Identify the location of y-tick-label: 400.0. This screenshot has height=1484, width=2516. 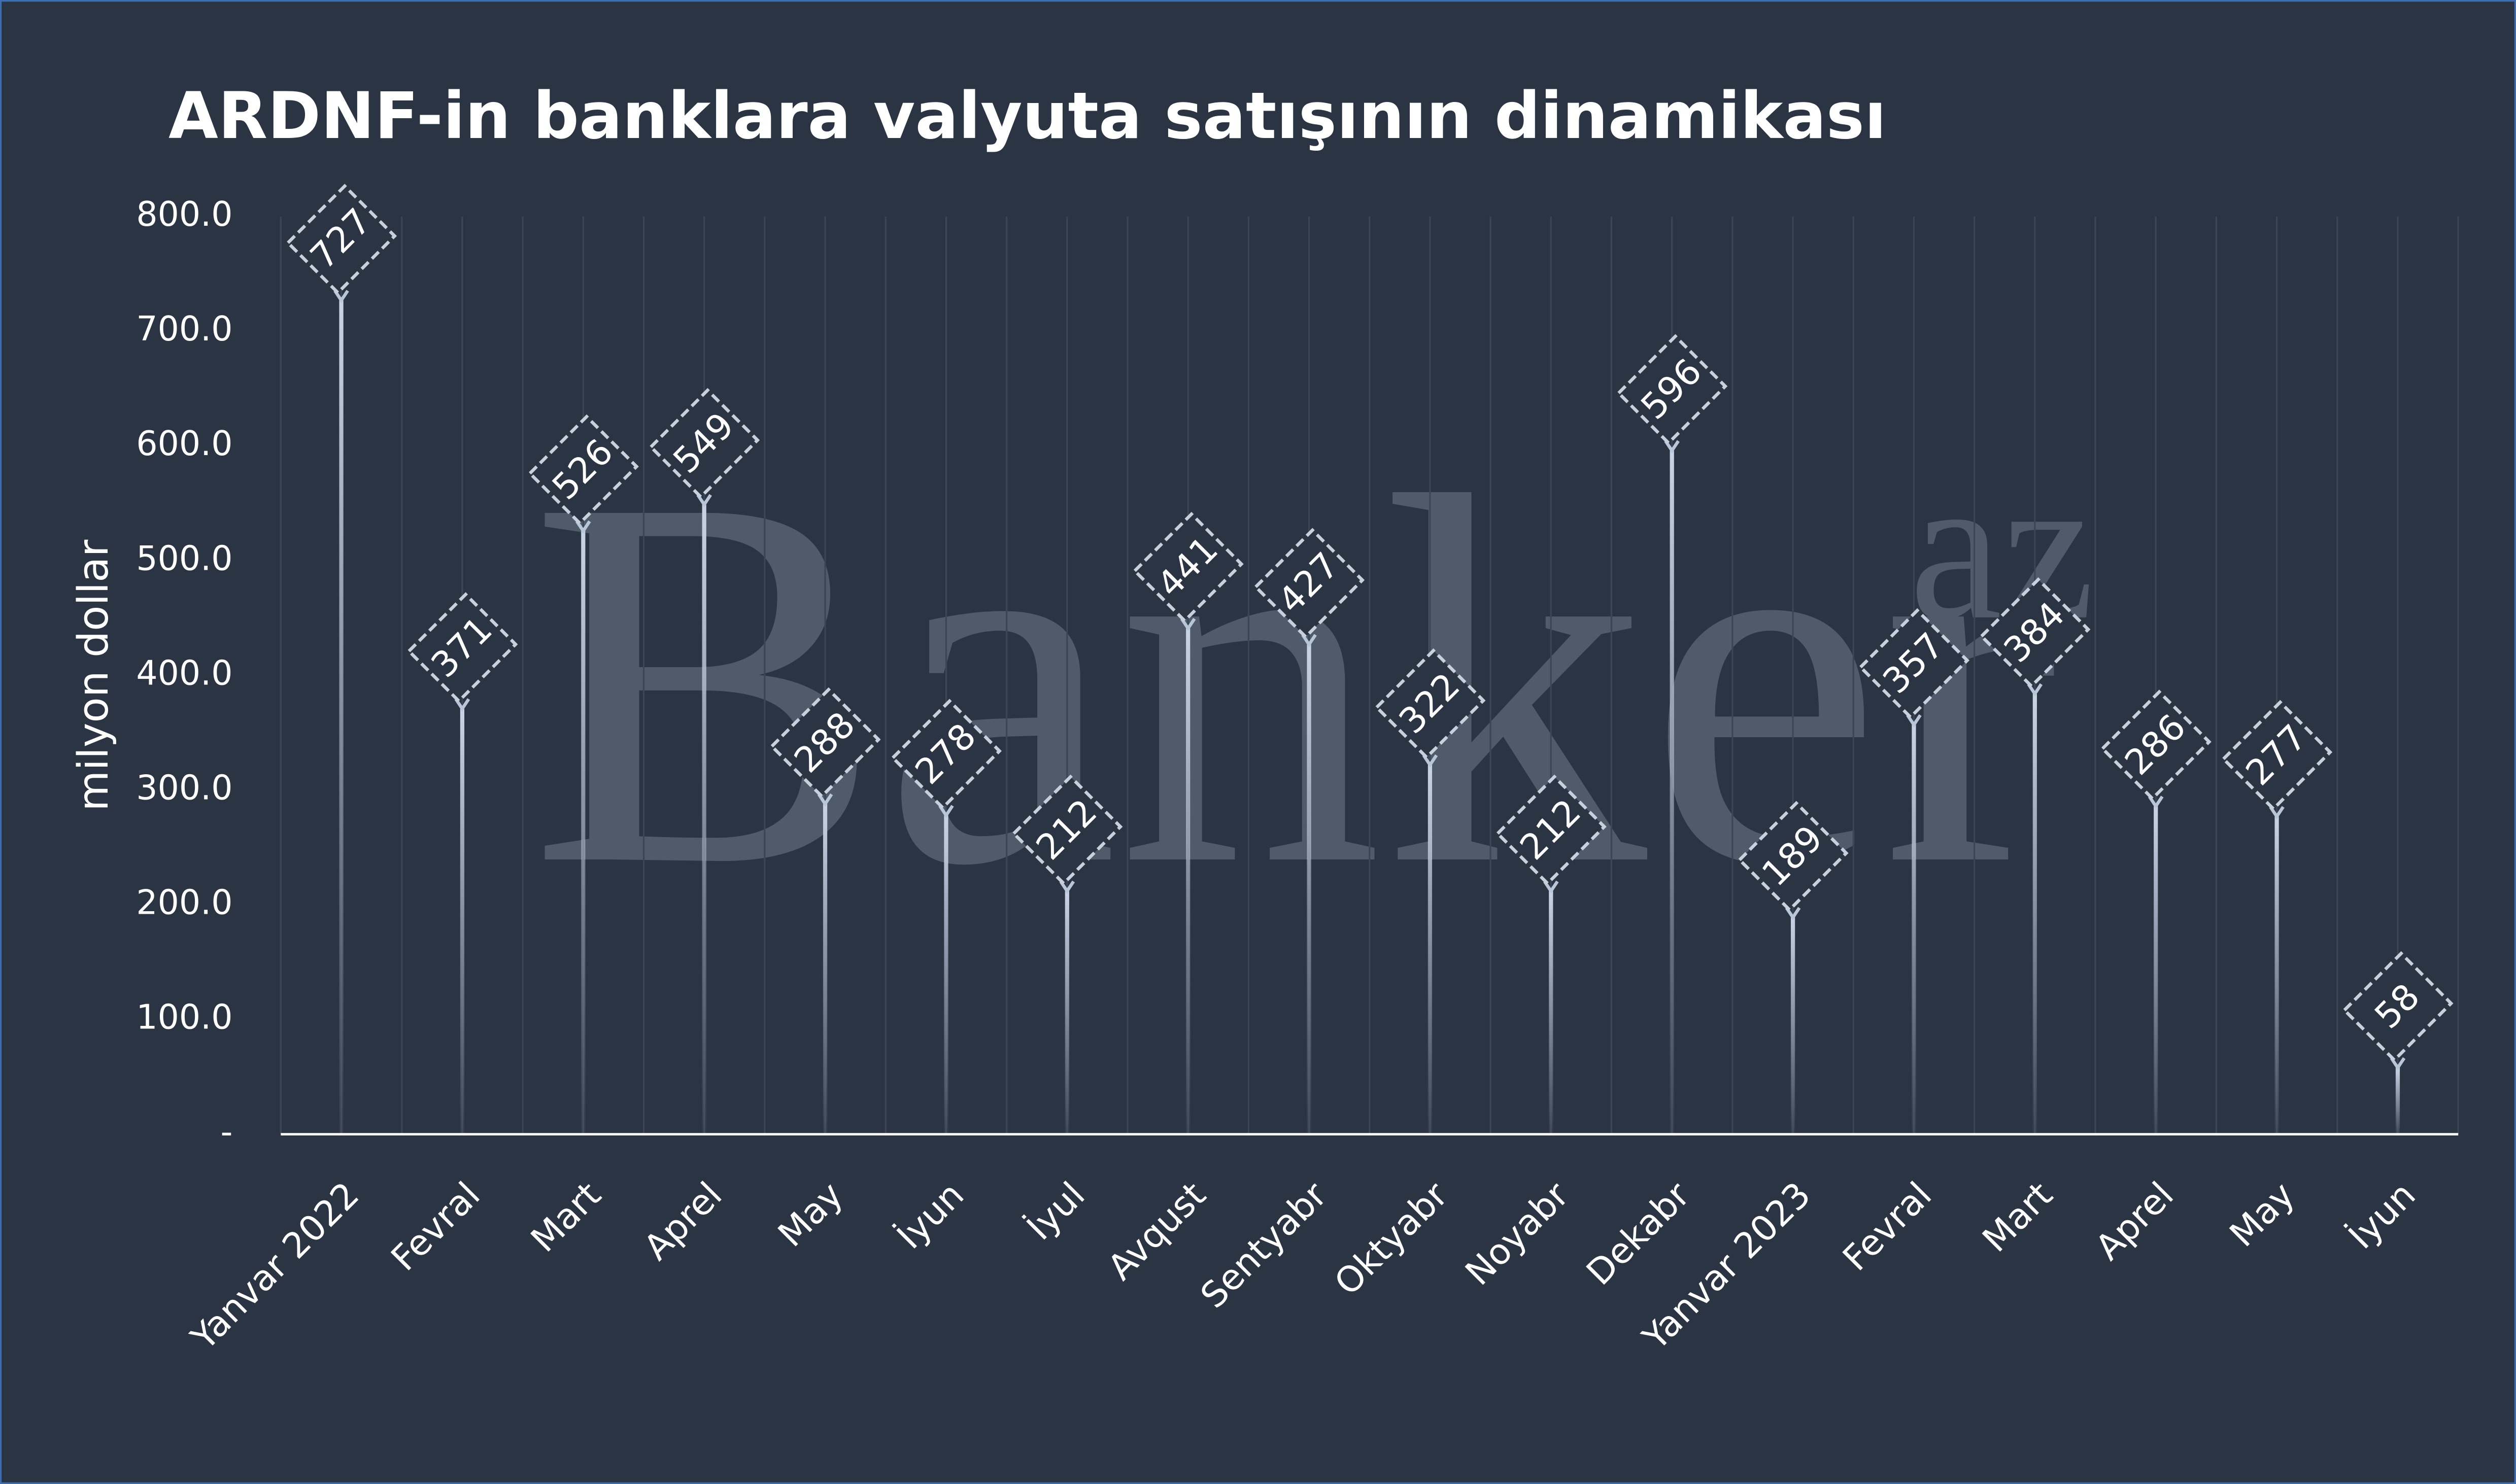
(184, 673).